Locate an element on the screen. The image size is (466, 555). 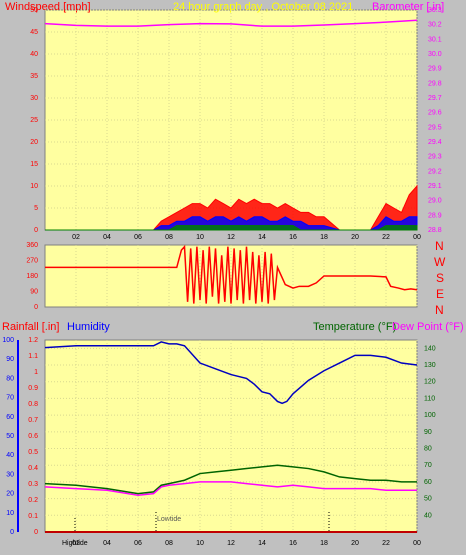
y-tick-wind-25: 25 is located at coordinates (34, 120).